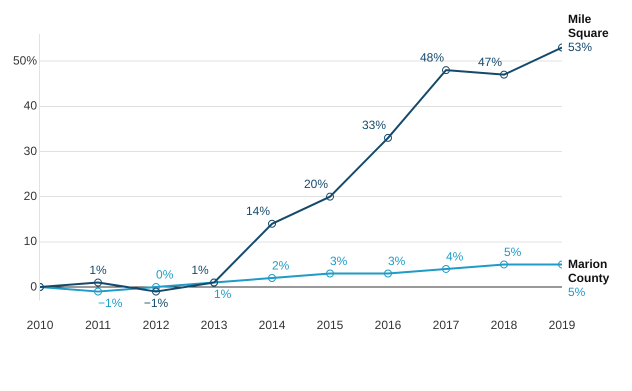 This screenshot has width=632, height=391. Describe the element at coordinates (589, 270) in the screenshot. I see `series-label: Marion County` at that location.